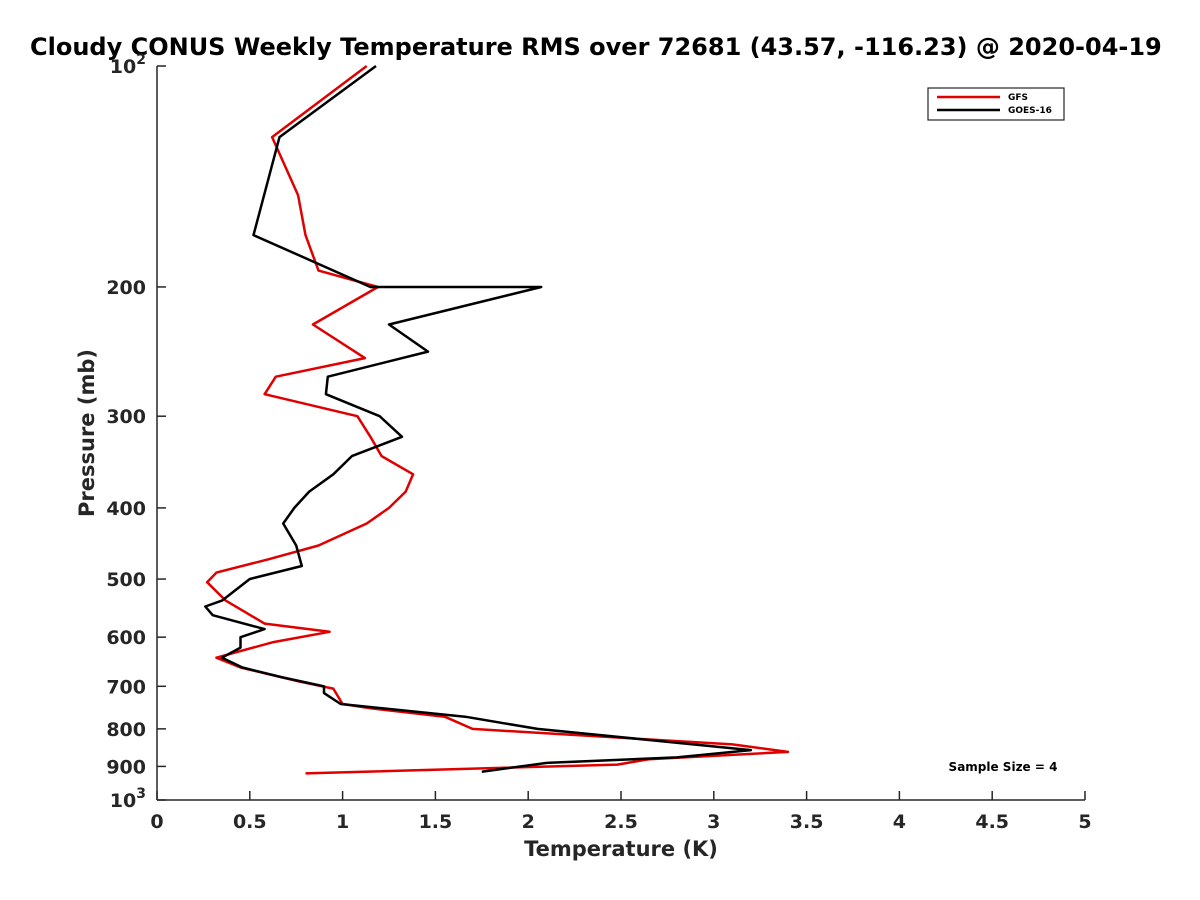 Image resolution: width=1200 pixels, height=900 pixels. Describe the element at coordinates (807, 822) in the screenshot. I see `x-tick-label: 3.5` at that location.